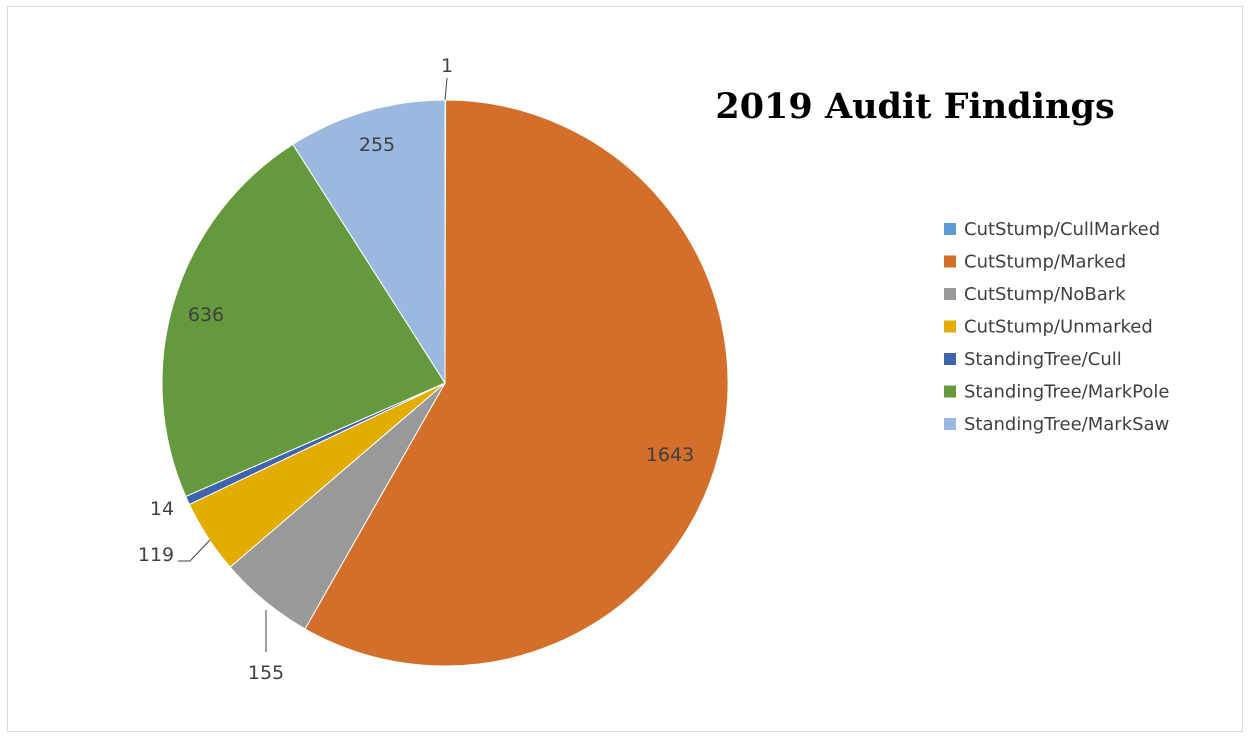  What do you see at coordinates (950, 391) in the screenshot?
I see `legend-swatch-standingtree-markpole` at bounding box center [950, 391].